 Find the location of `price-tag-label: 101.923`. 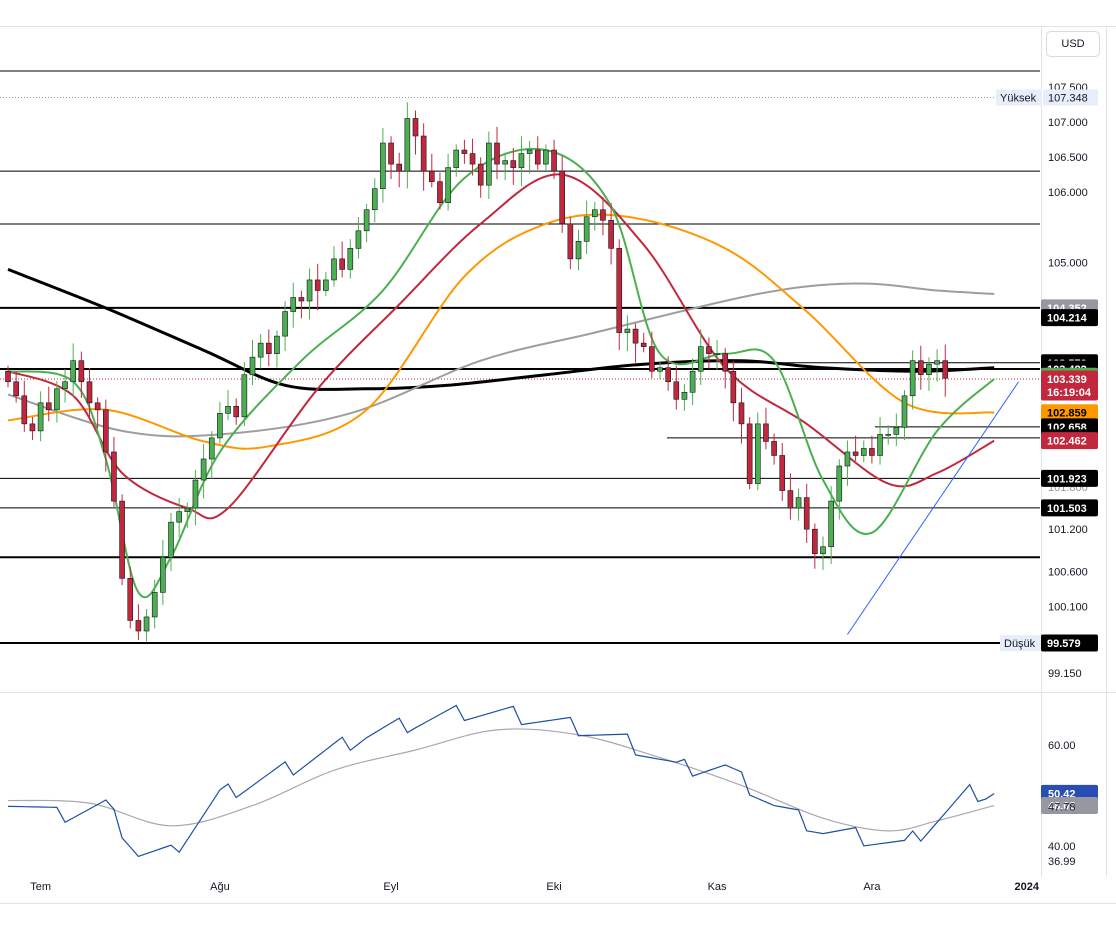

price-tag-label: 101.923 is located at coordinates (1067, 479).